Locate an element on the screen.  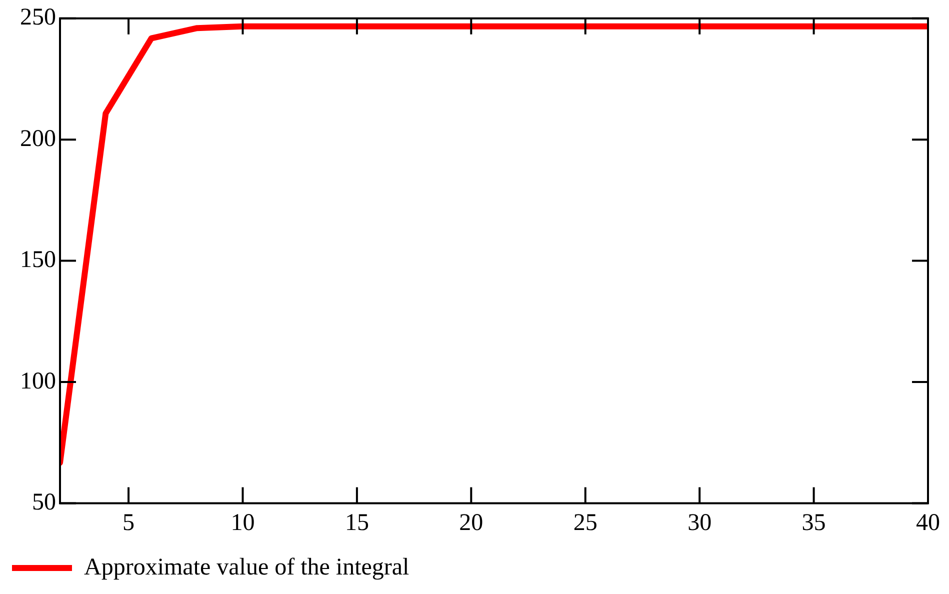
y-tick-label: 100 is located at coordinates (38, 381).